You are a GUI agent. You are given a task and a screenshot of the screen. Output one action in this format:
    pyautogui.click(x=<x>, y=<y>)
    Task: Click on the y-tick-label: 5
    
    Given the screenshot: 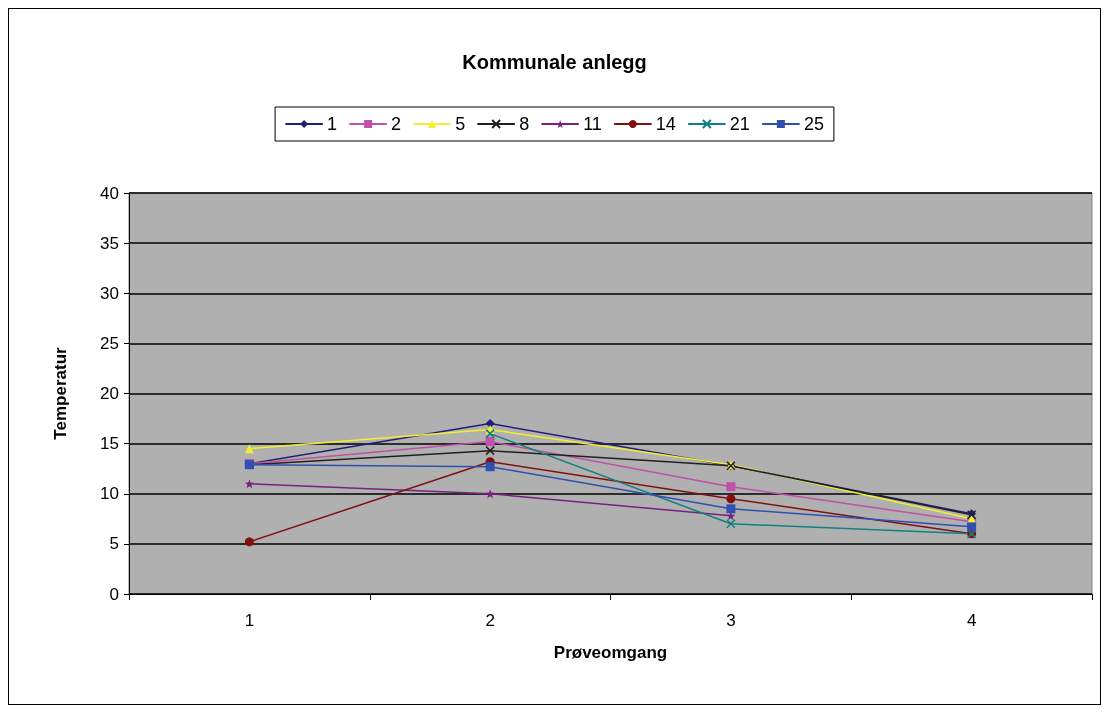 What is the action you would take?
    pyautogui.click(x=114, y=544)
    